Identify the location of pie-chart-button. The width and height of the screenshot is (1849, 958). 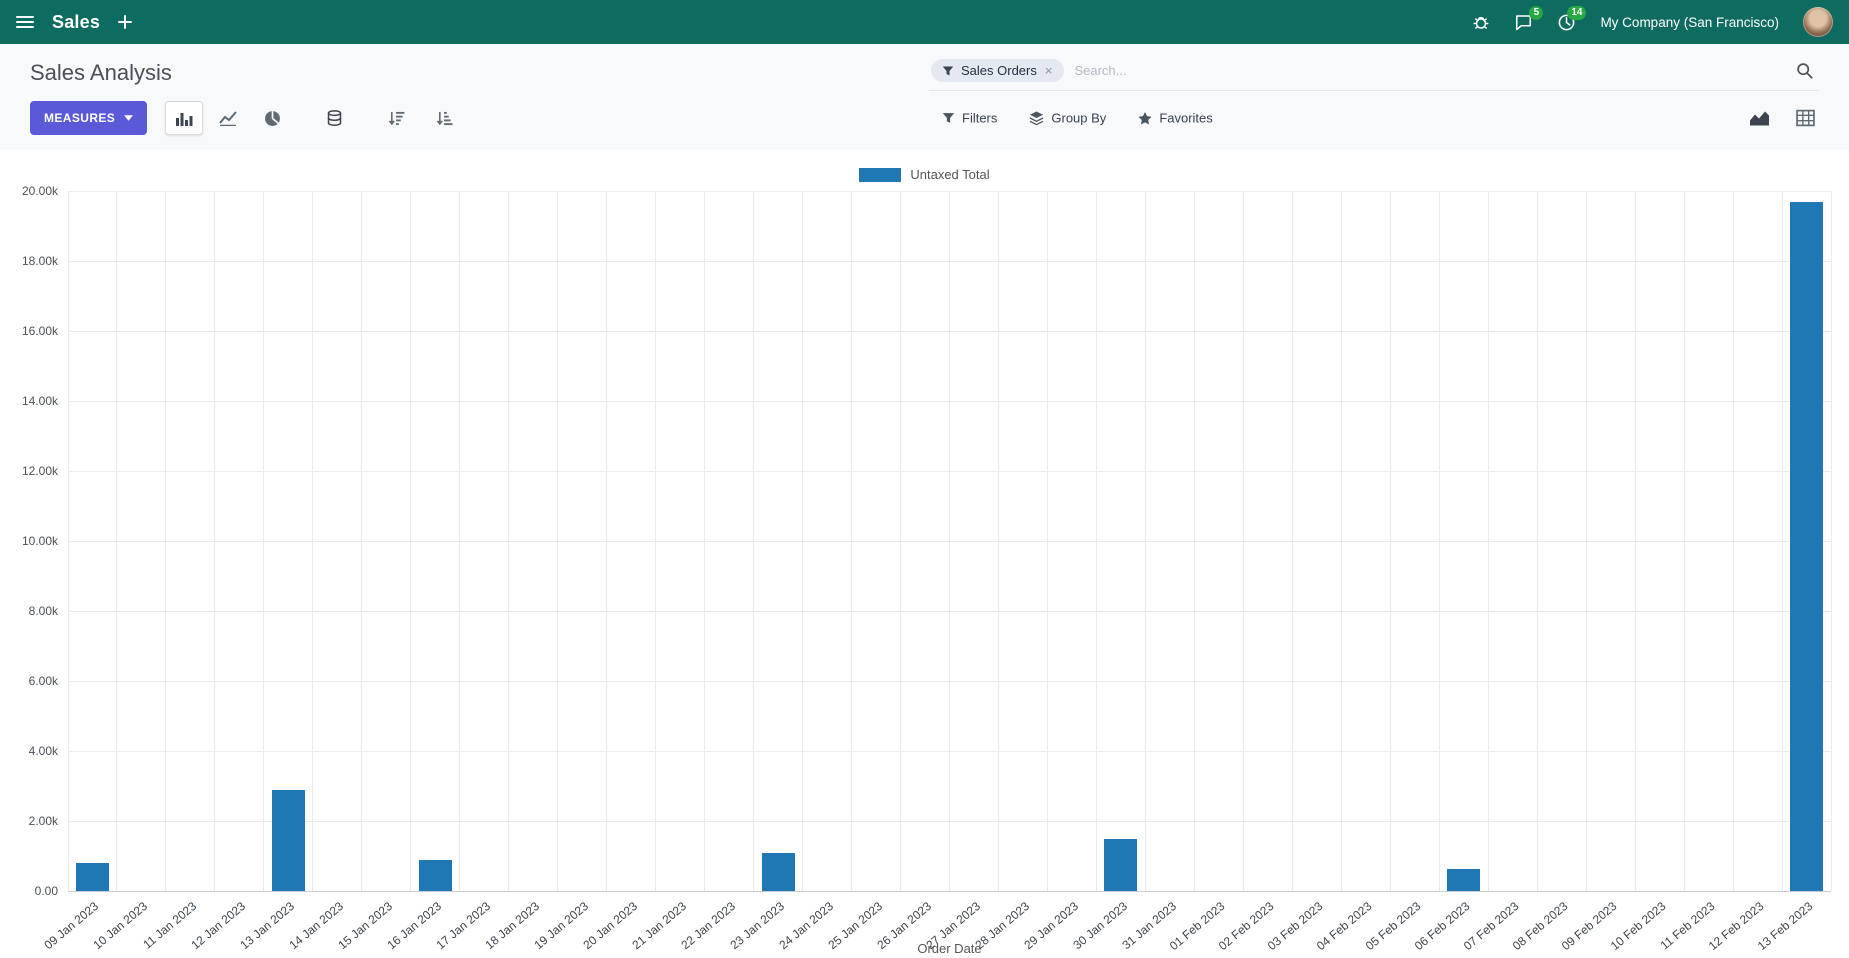
(272, 118).